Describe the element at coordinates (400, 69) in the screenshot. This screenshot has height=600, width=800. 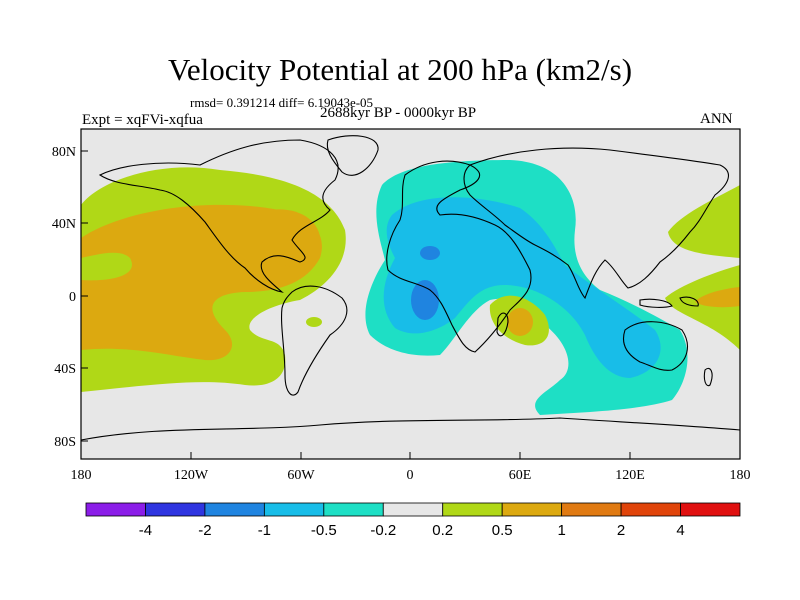
I see `plot-title: Velocity Potential at 200 hPa (km2/s)` at that location.